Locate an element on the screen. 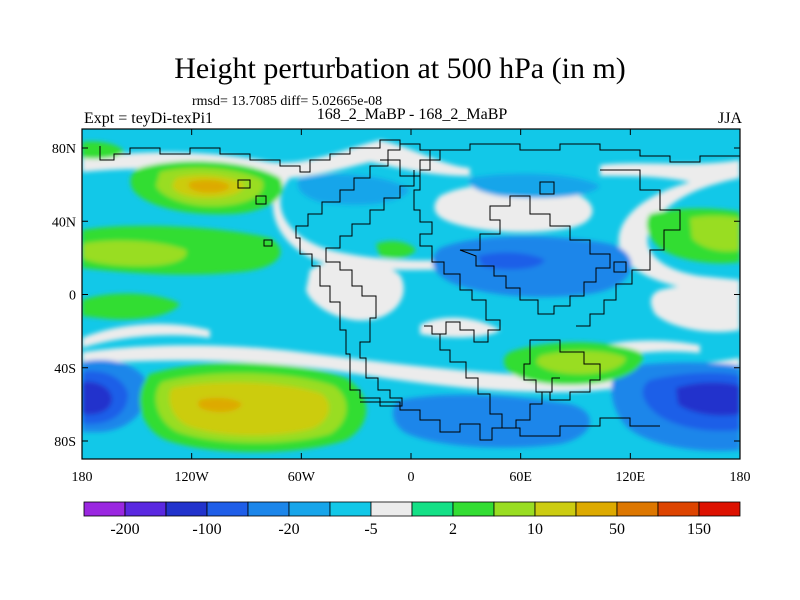  coastline-islands is located at coordinates (432, 226).